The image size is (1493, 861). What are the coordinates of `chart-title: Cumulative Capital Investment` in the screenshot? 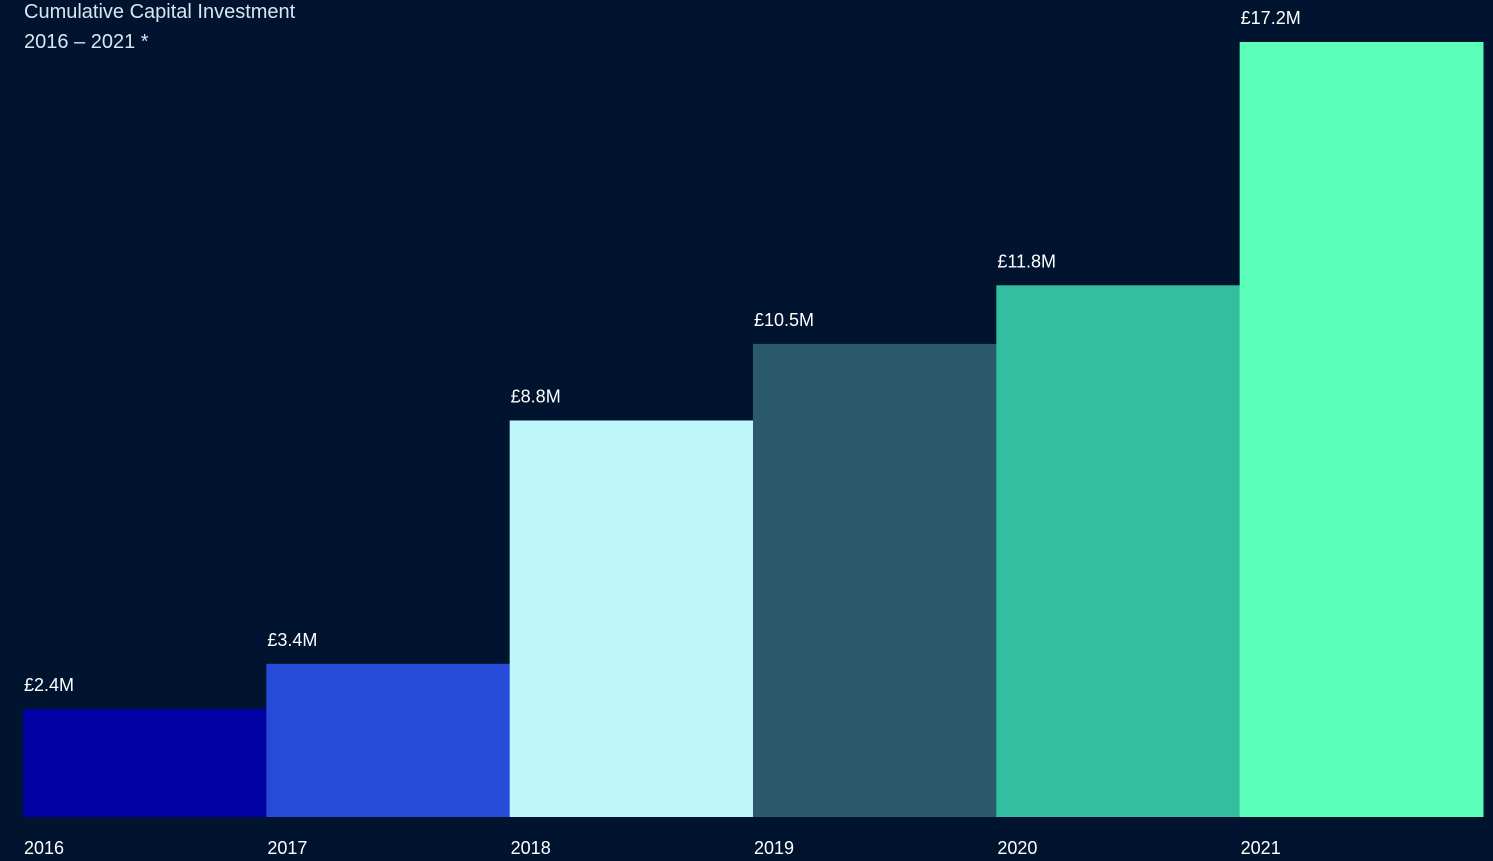 It's located at (160, 12).